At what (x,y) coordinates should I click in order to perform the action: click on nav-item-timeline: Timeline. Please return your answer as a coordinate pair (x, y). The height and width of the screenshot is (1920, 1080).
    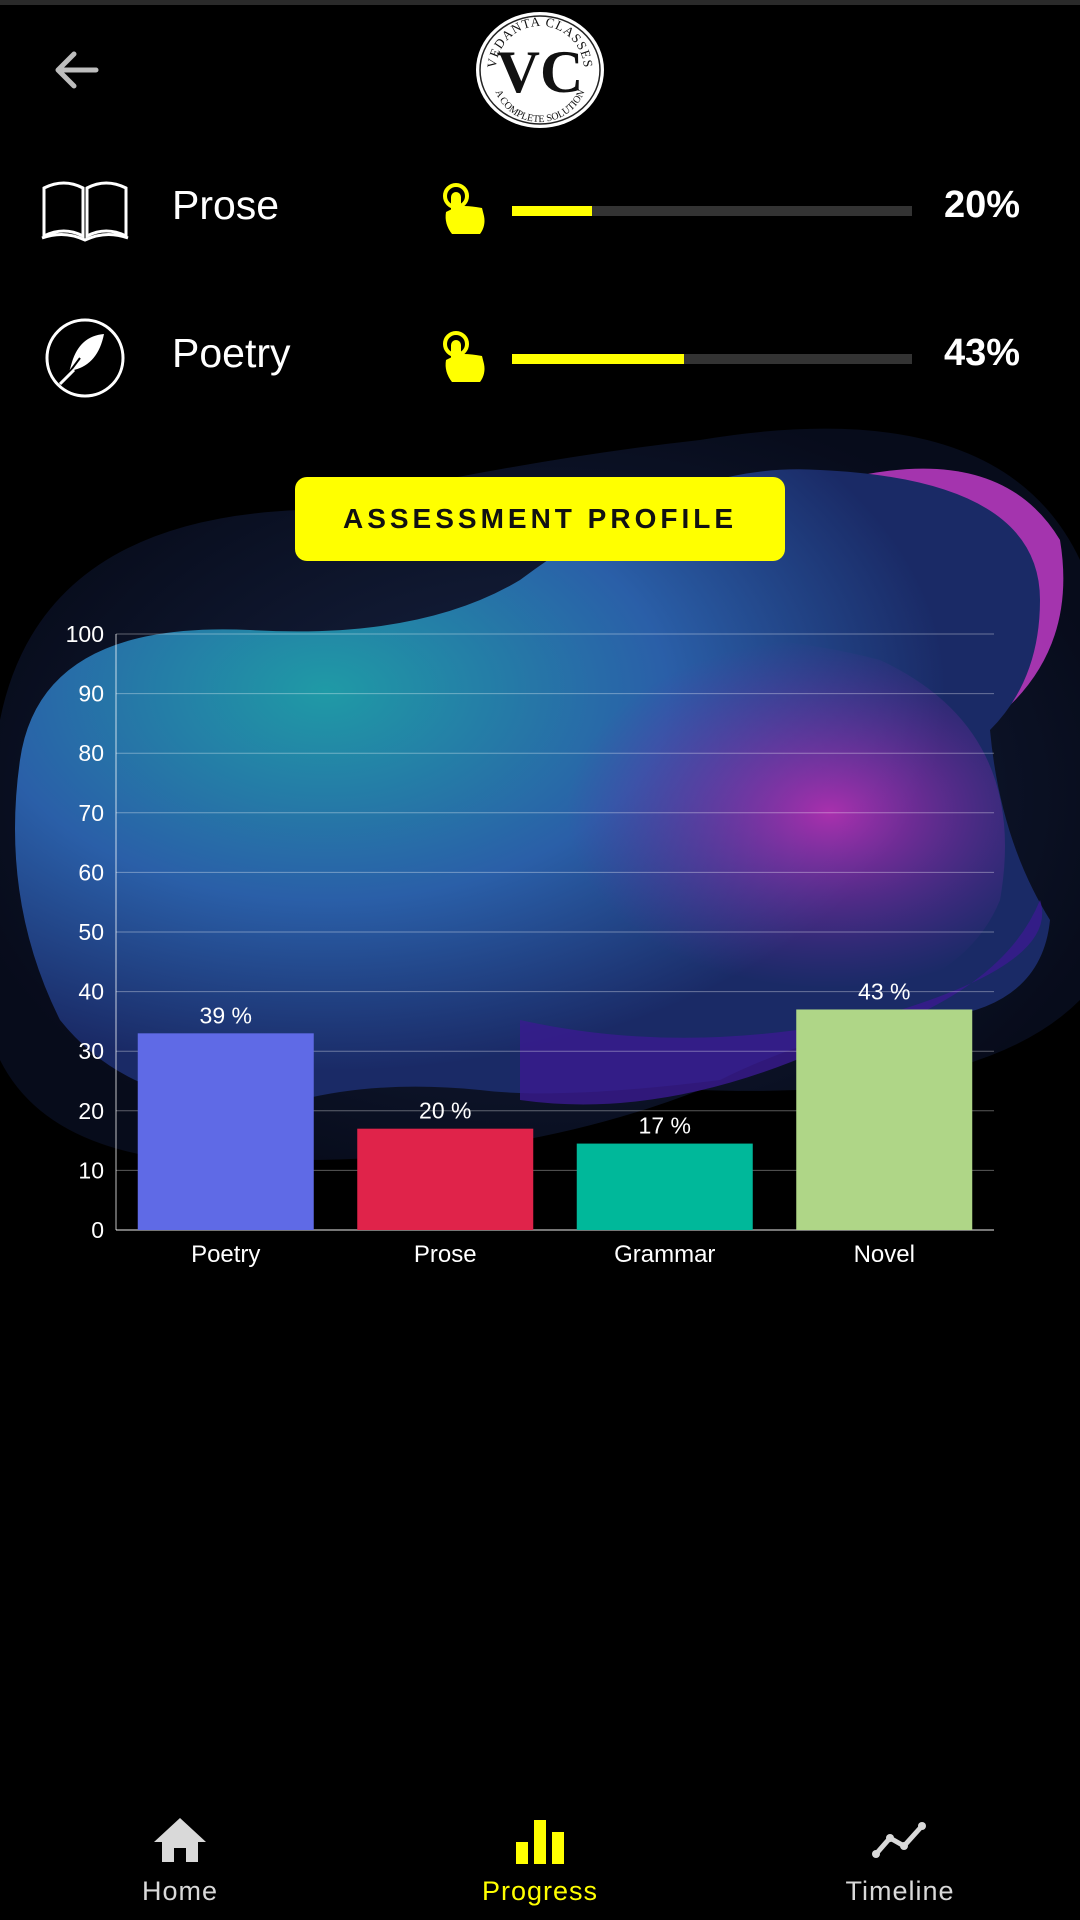
    Looking at the image, I should click on (900, 1855).